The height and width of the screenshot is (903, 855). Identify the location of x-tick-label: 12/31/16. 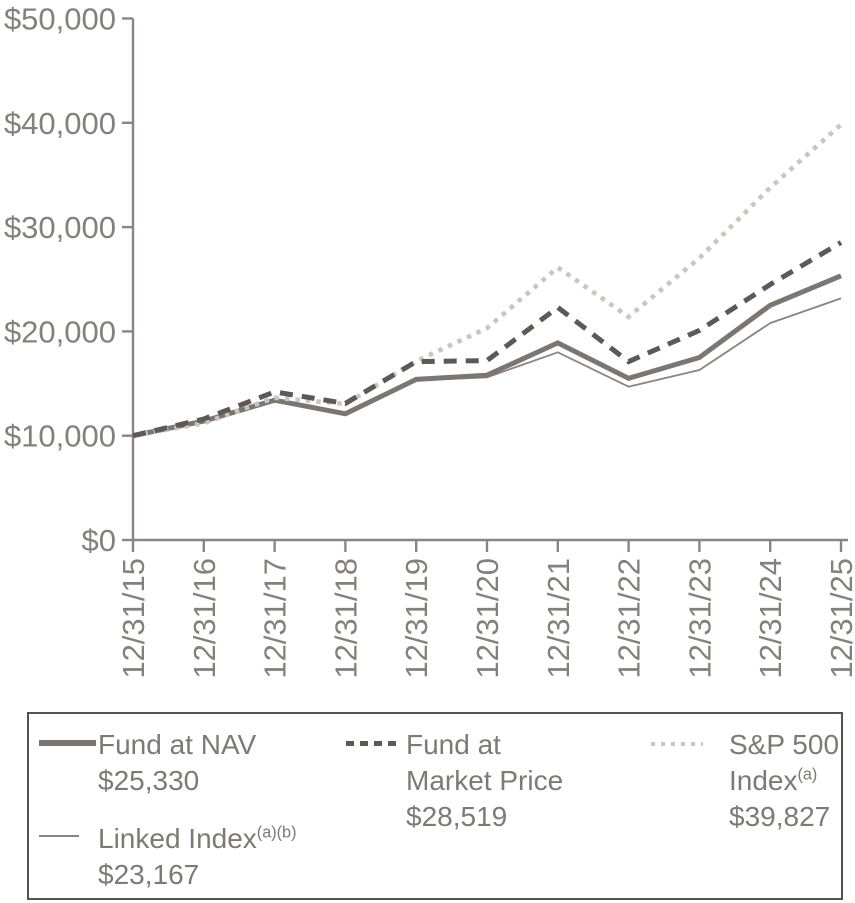
(204, 618).